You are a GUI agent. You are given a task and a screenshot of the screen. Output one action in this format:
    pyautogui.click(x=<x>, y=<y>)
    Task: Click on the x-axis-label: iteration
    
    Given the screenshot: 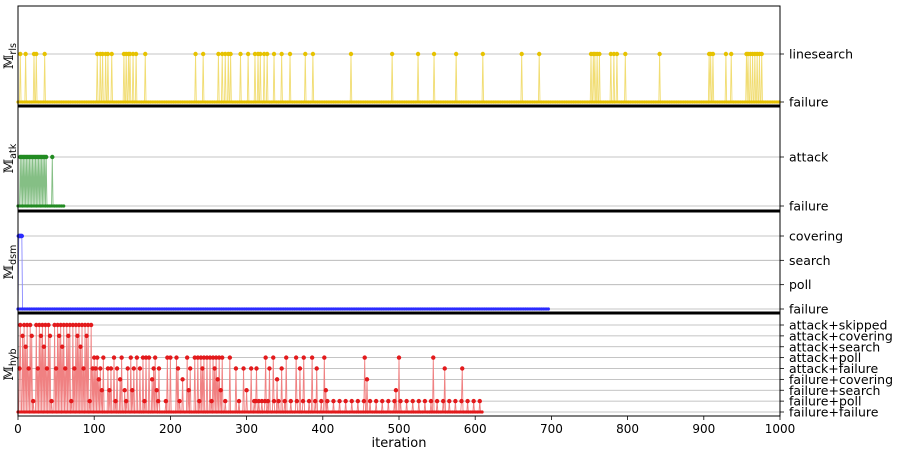 What is the action you would take?
    pyautogui.click(x=399, y=442)
    